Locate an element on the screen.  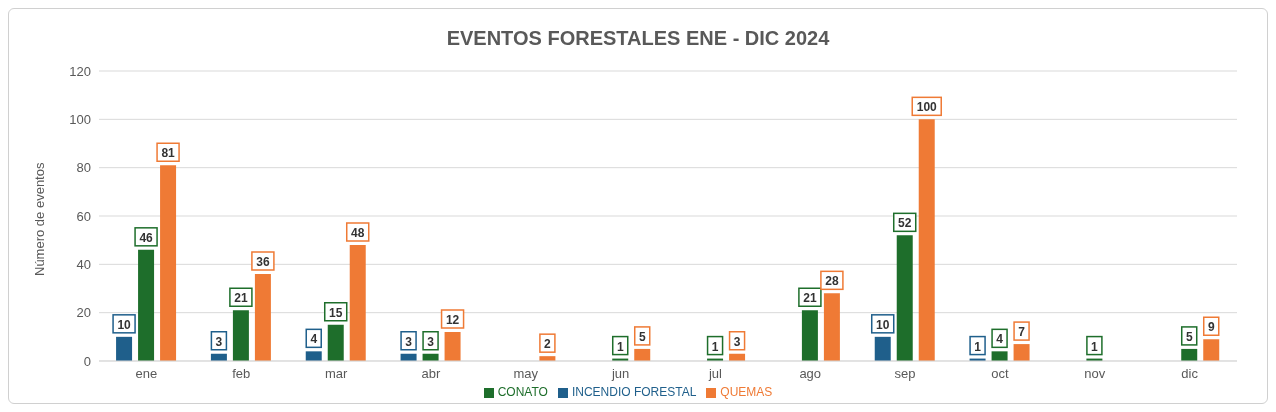
legend-label: QUEMAS is located at coordinates (746, 392).